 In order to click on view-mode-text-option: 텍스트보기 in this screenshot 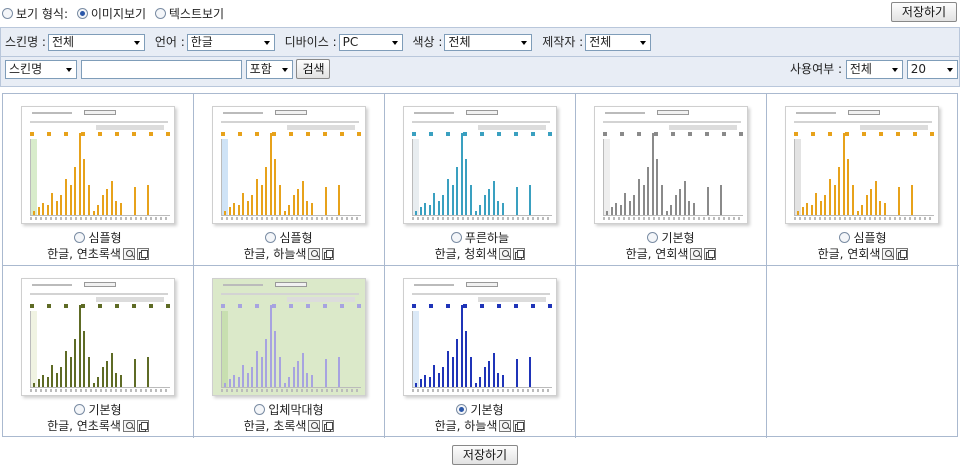, I will do `click(189, 14)`.